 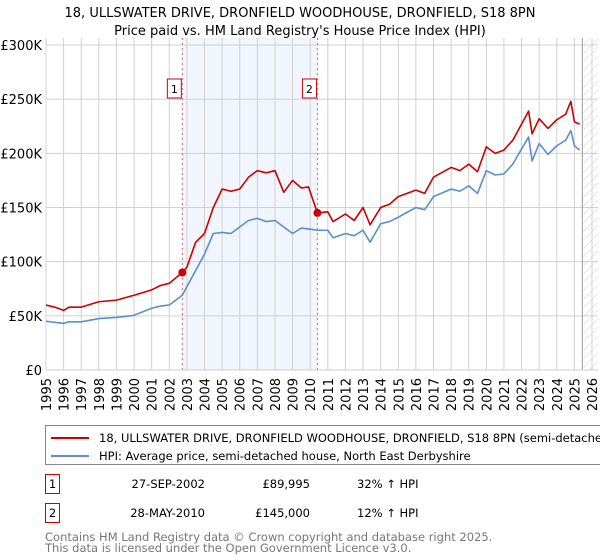 What do you see at coordinates (47, 394) in the screenshot?
I see `x-tick-label: 1995` at bounding box center [47, 394].